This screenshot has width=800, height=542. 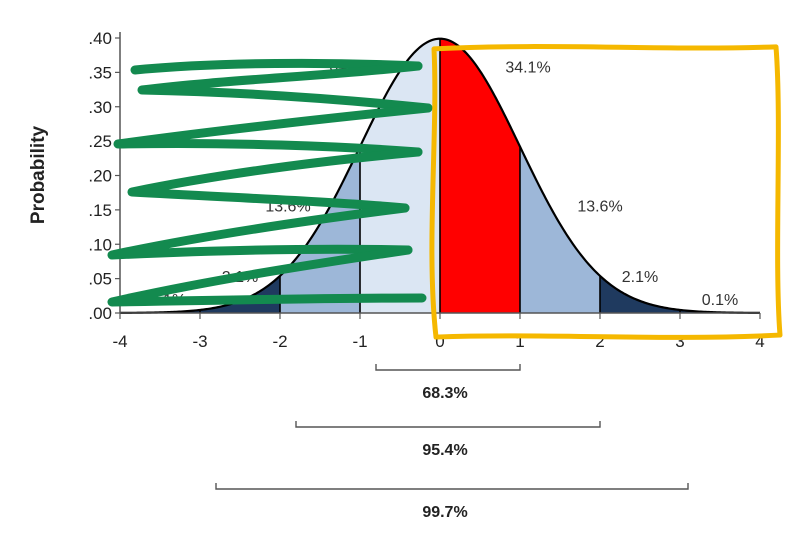 What do you see at coordinates (599, 341) in the screenshot?
I see `x-tick-label: 2` at bounding box center [599, 341].